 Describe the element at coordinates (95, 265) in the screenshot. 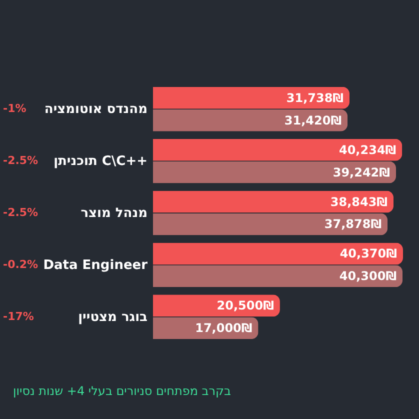

I see `y-tick-label: Data Engineer` at that location.